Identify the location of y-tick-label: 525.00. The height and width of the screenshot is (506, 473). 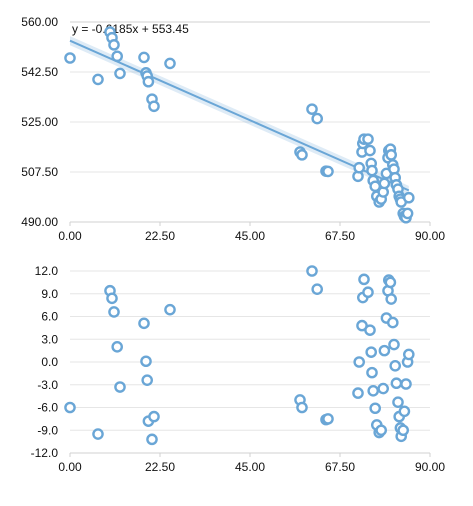
(39, 122).